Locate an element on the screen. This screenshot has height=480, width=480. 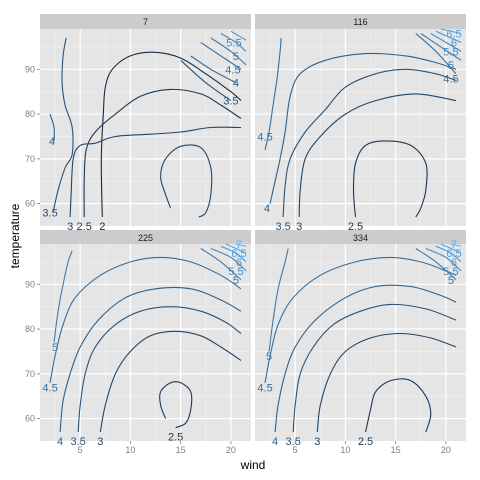
x-axis-title: wind is located at coordinates (253, 465).